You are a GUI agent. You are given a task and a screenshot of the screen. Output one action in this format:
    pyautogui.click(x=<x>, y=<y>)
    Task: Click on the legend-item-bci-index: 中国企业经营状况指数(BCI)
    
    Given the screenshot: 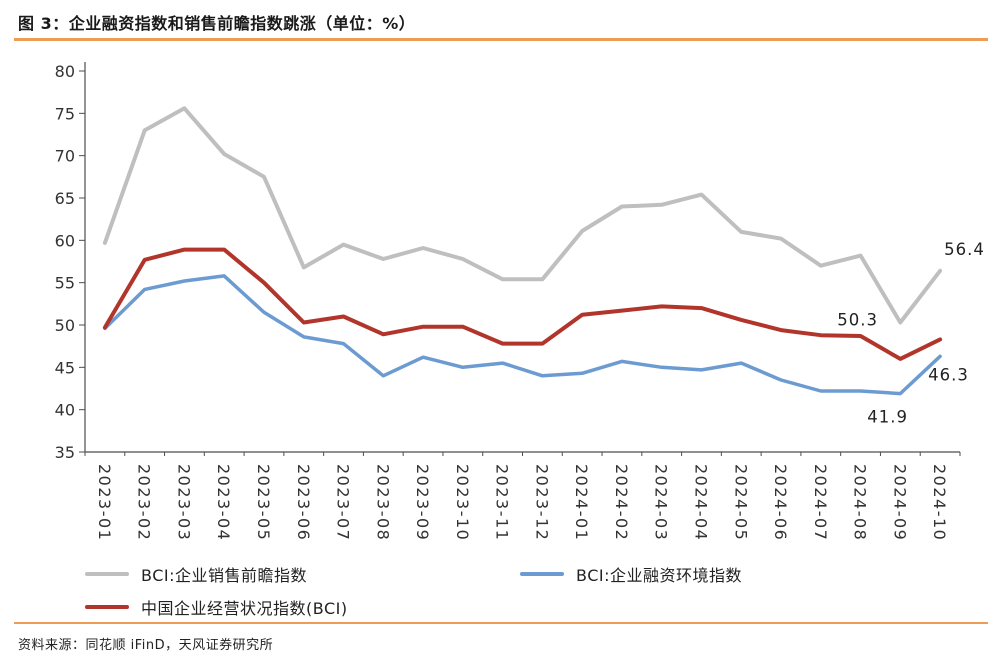 What is the action you would take?
    pyautogui.click(x=302, y=607)
    